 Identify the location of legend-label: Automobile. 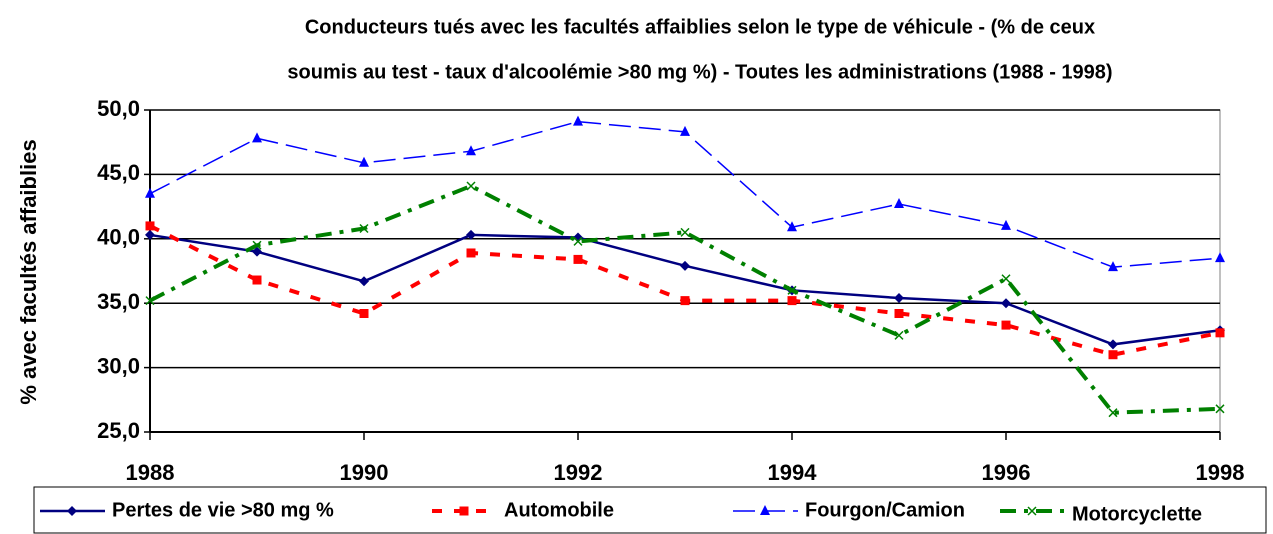
(559, 510).